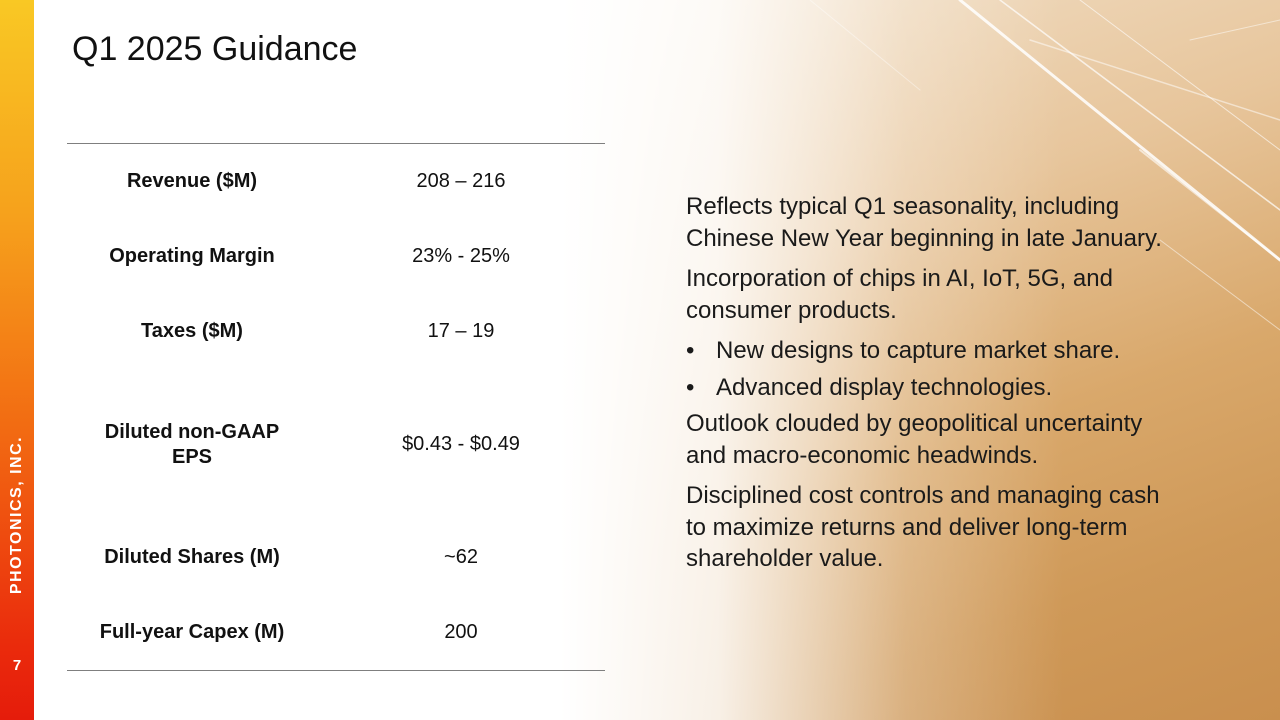  What do you see at coordinates (192, 556) in the screenshot?
I see `row-label: Diluted Shares (M)` at bounding box center [192, 556].